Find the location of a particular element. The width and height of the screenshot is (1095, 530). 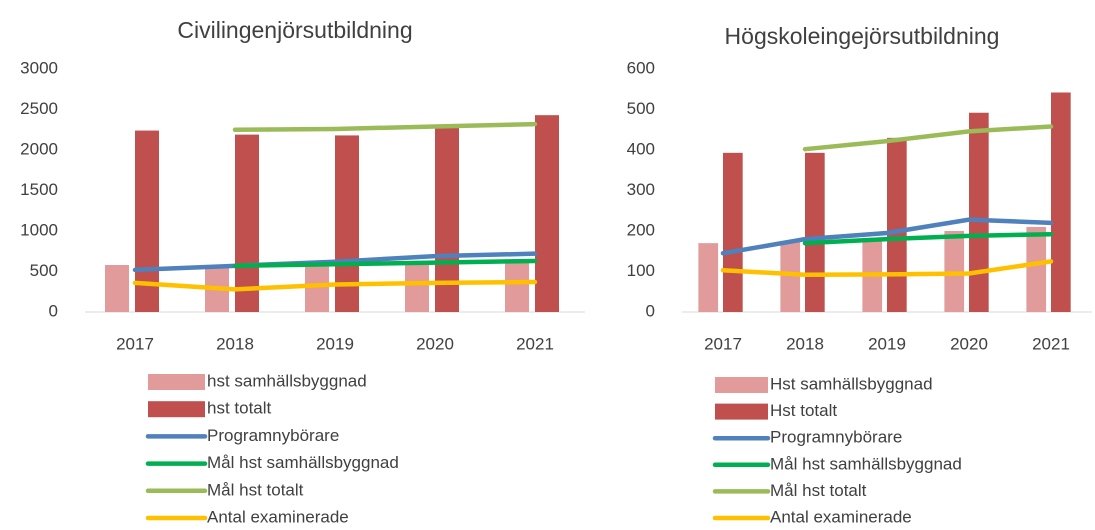

chart-title: Civilingenjörsutbildning is located at coordinates (294, 30).